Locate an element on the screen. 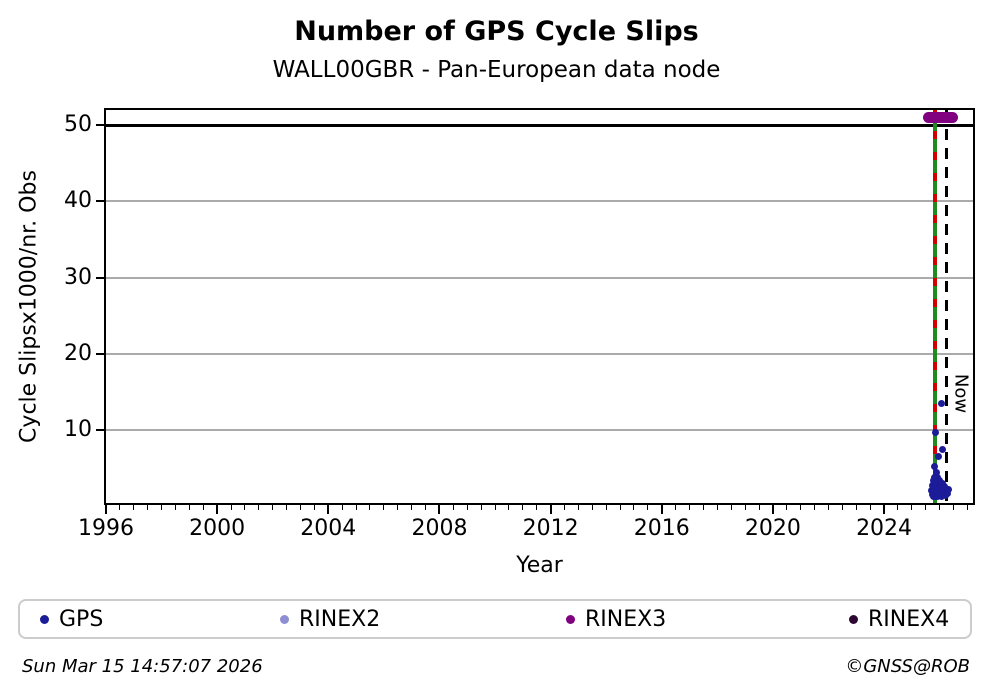 This screenshot has width=993, height=699. x-tick-label: 2020 is located at coordinates (772, 528).